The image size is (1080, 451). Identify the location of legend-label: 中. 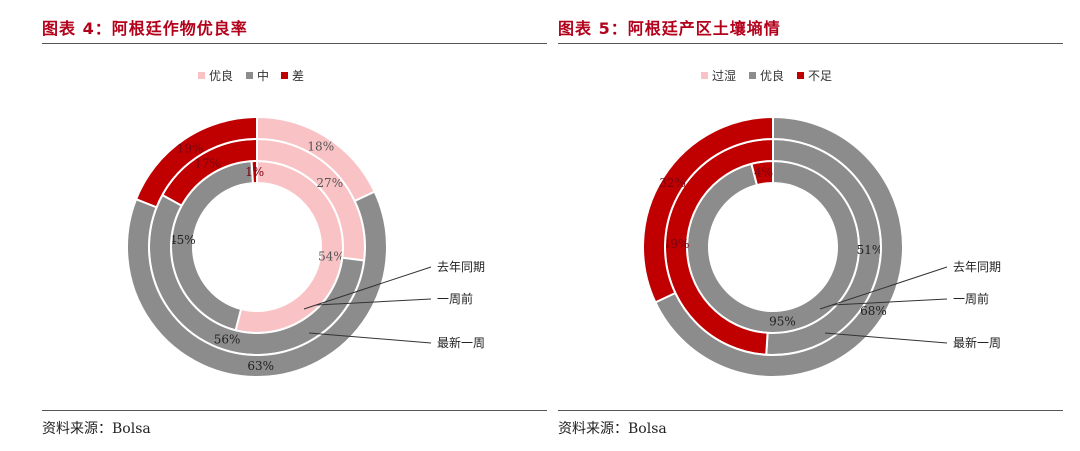
(263, 75).